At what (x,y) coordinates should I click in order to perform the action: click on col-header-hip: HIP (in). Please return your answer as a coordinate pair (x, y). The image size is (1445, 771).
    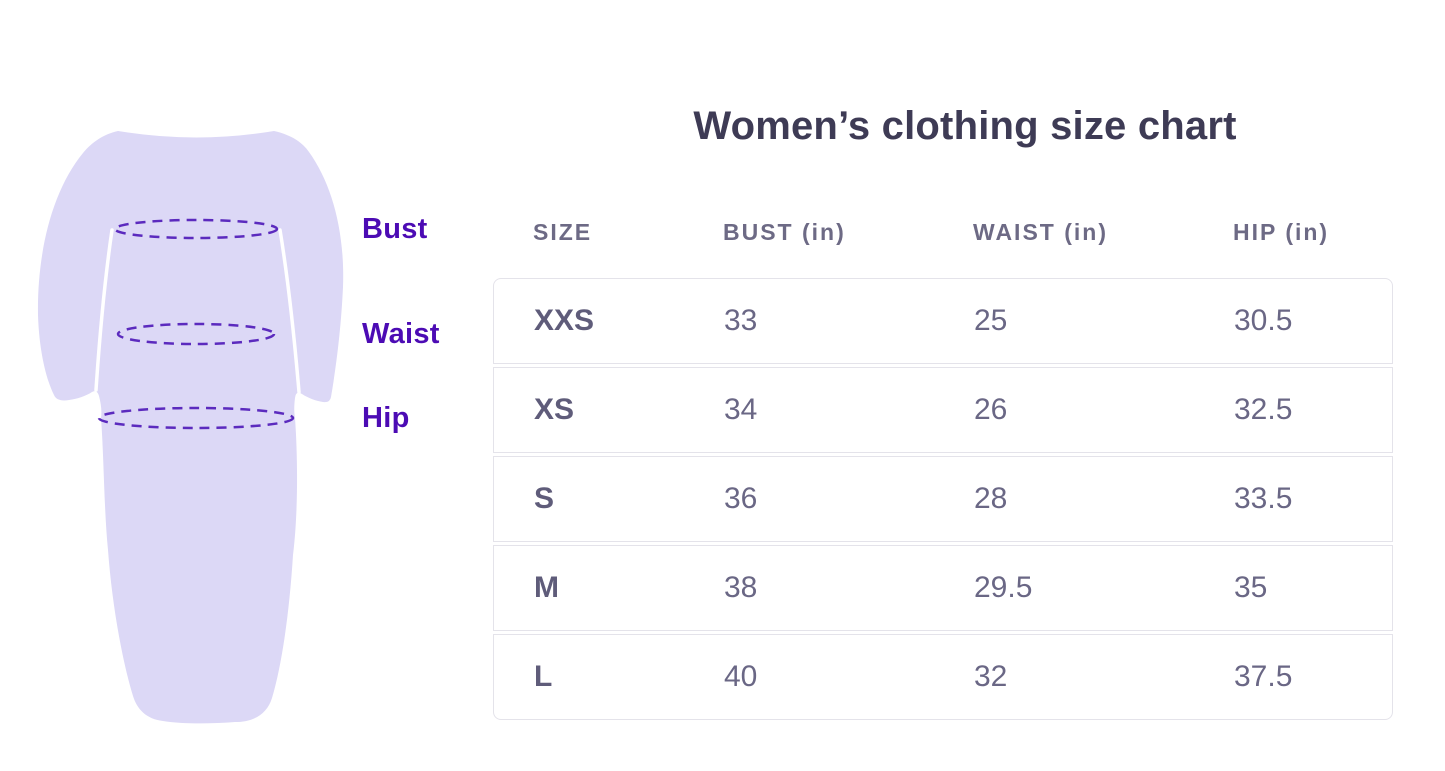
    Looking at the image, I should click on (1281, 232).